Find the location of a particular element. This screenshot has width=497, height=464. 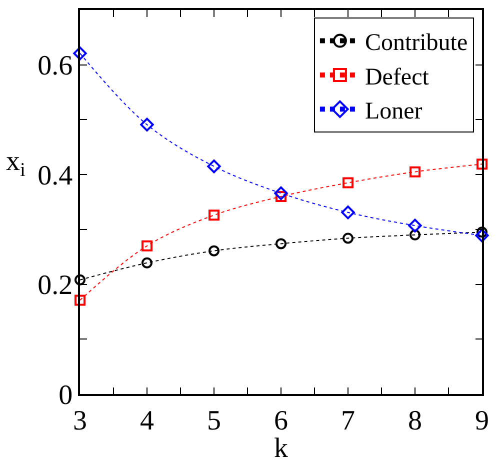

legend-label: Defect is located at coordinates (397, 77).